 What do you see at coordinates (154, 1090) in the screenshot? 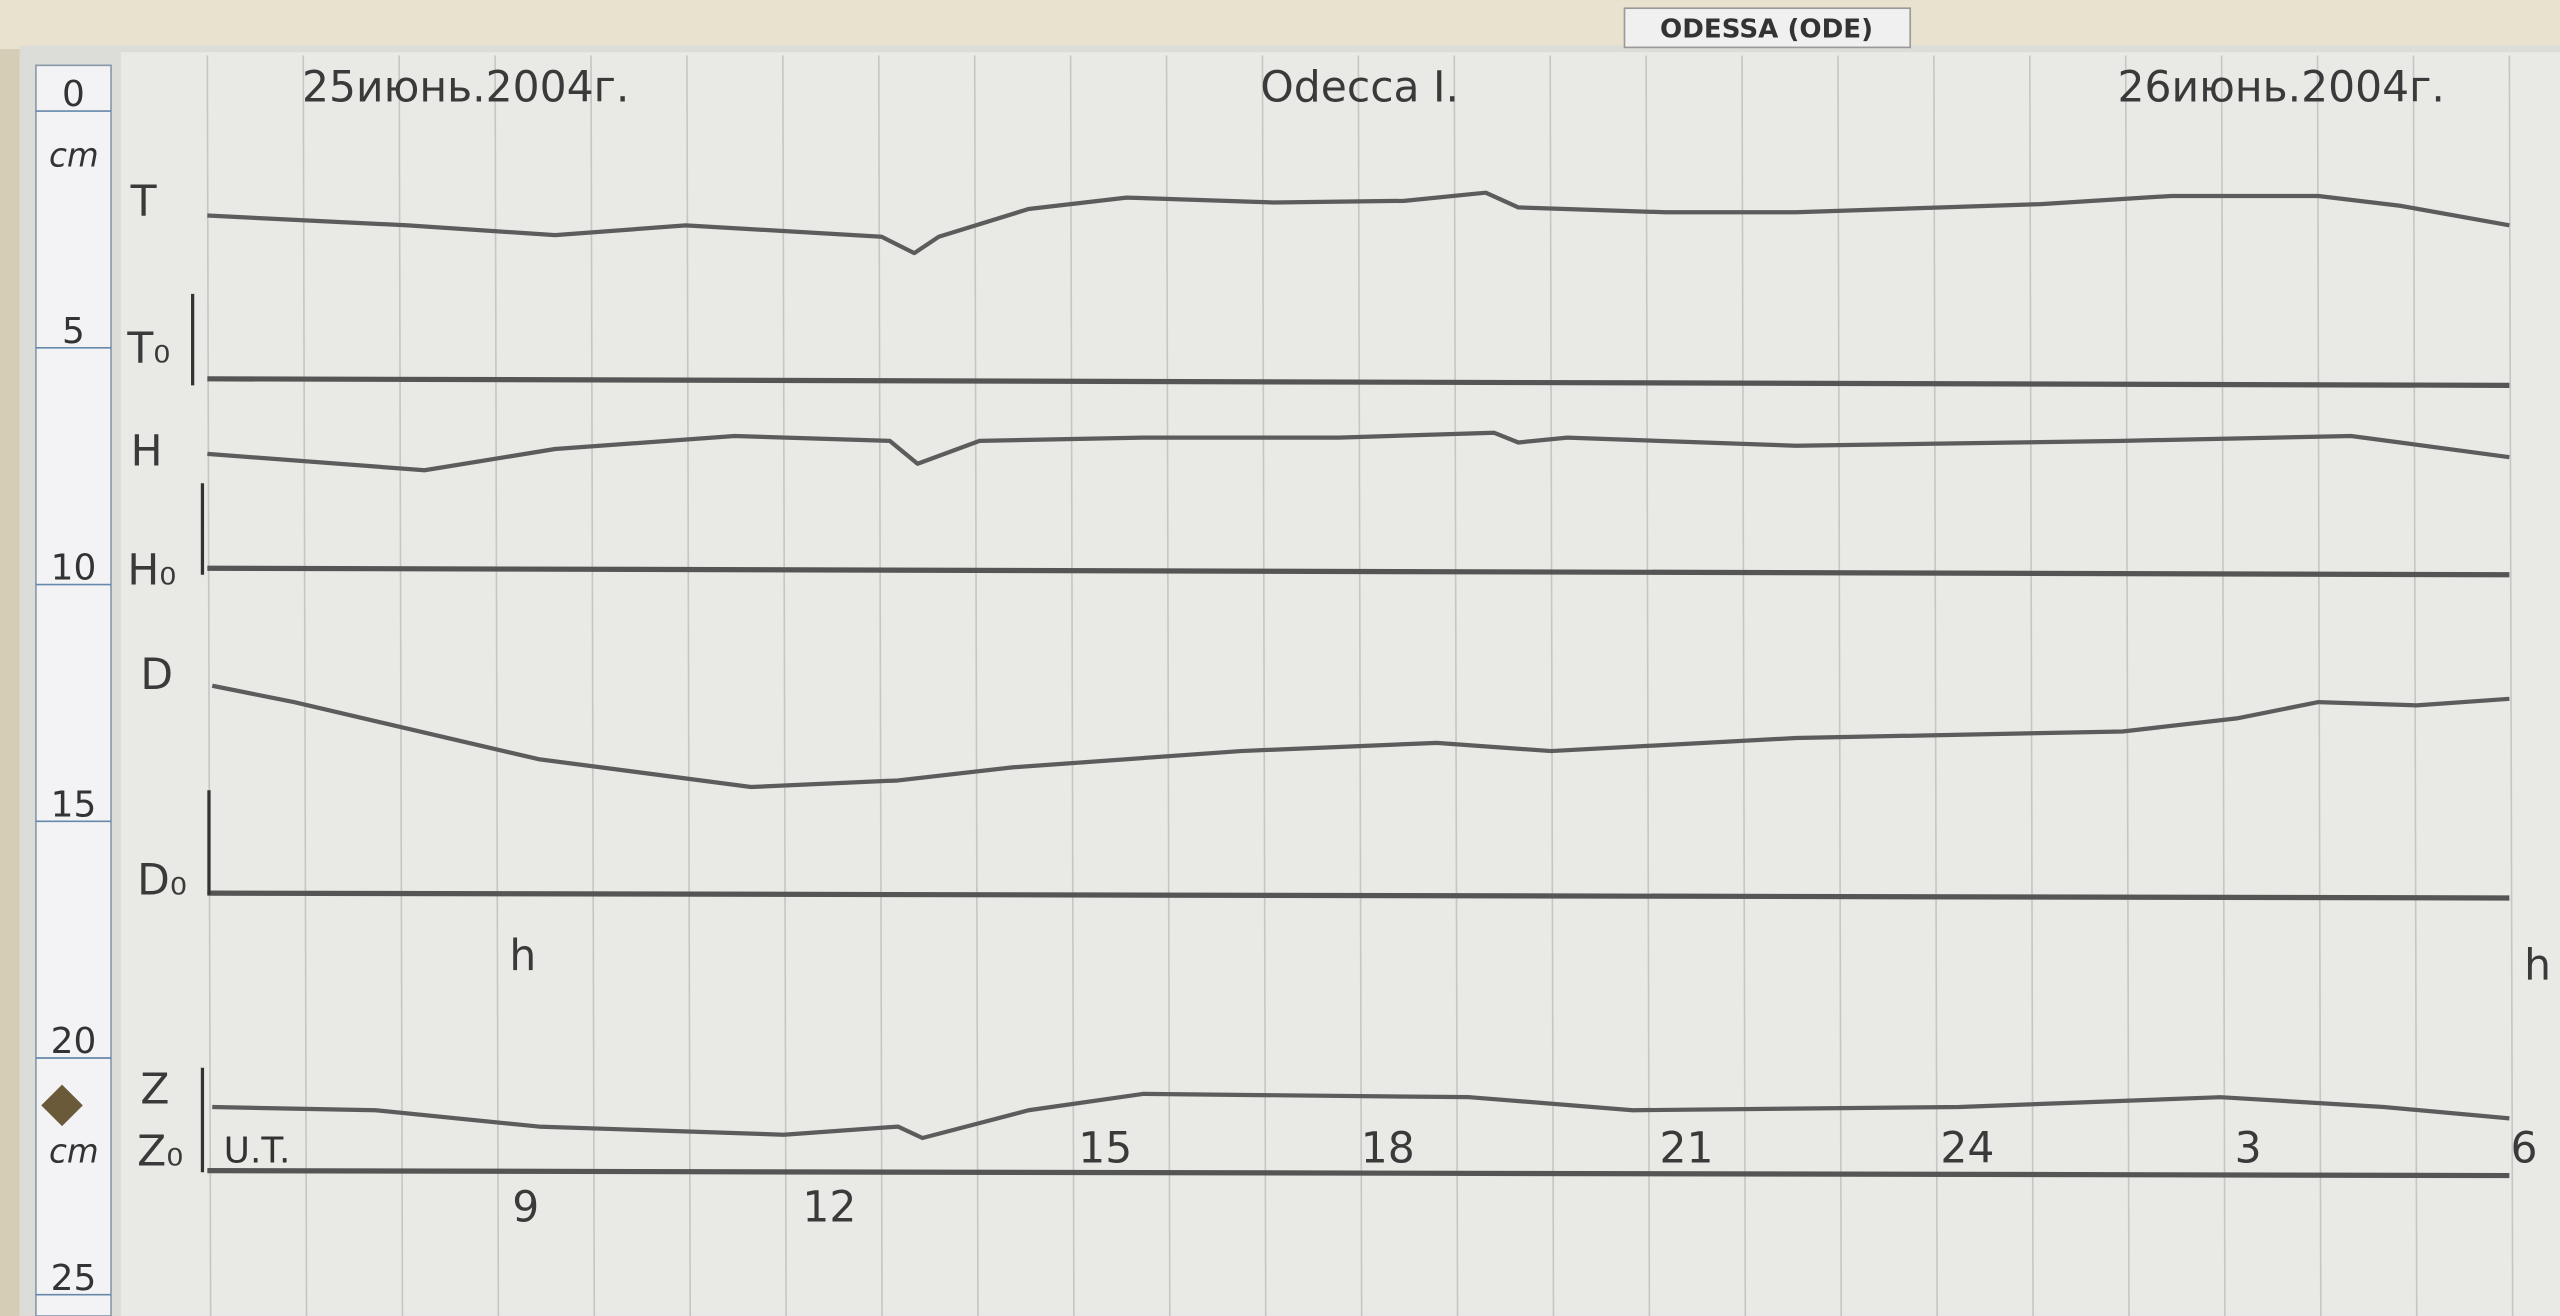
I see `trace-label: Z` at bounding box center [154, 1090].